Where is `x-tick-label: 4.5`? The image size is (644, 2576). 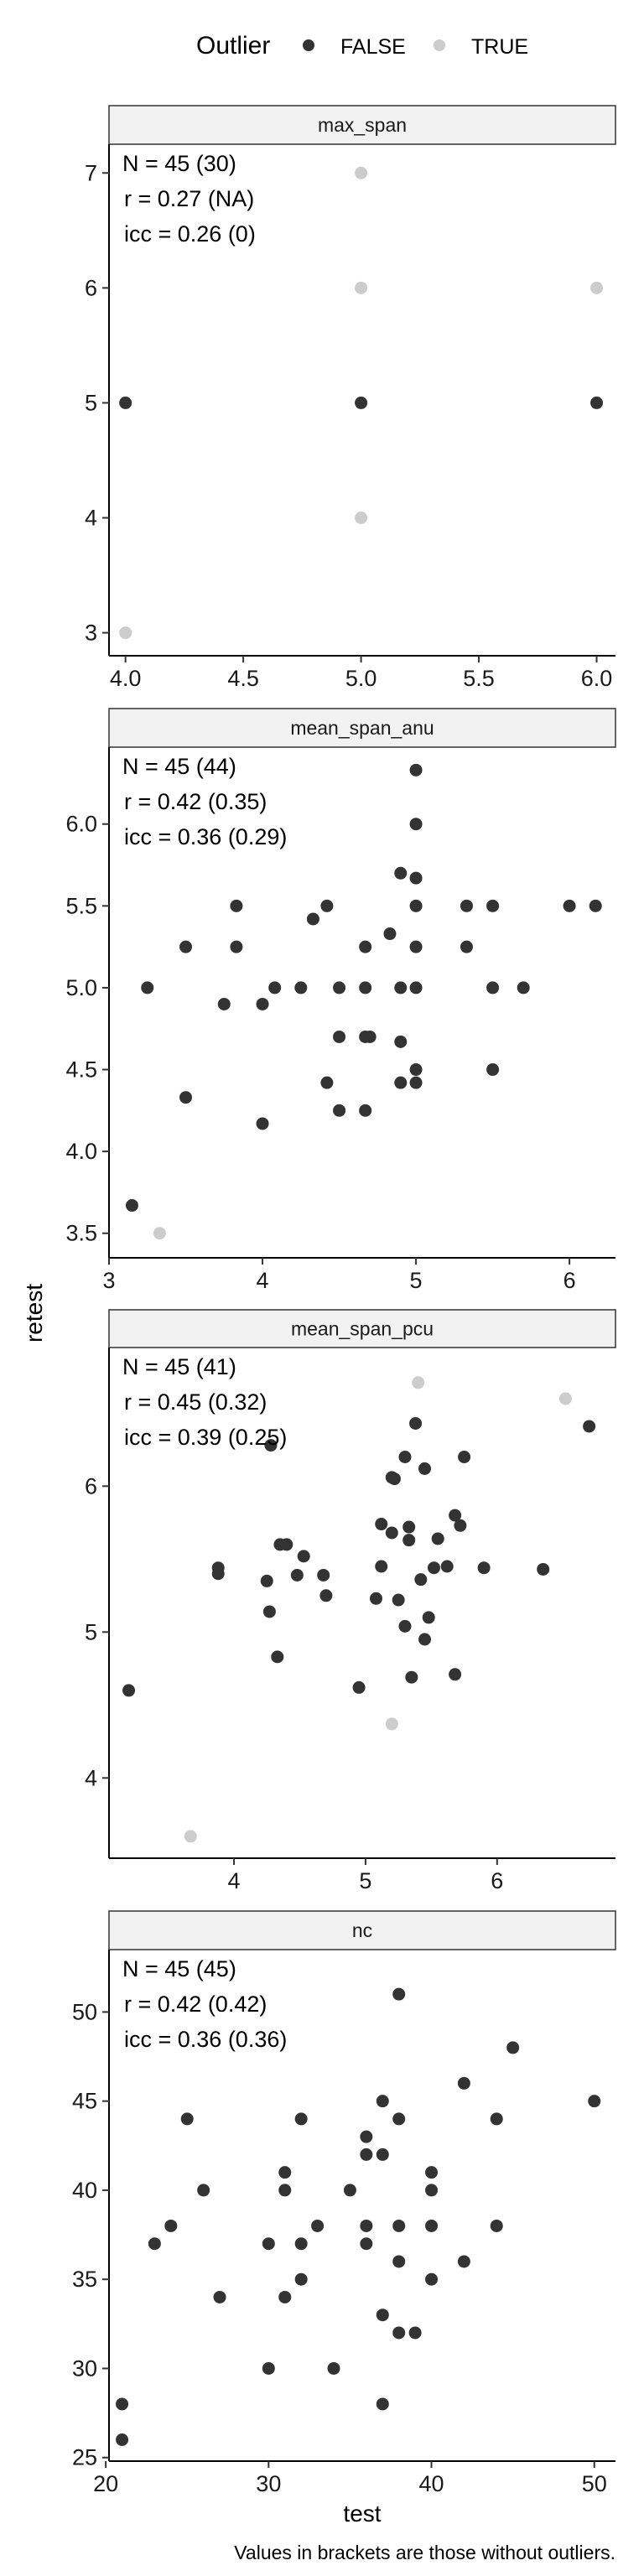 x-tick-label: 4.5 is located at coordinates (243, 678).